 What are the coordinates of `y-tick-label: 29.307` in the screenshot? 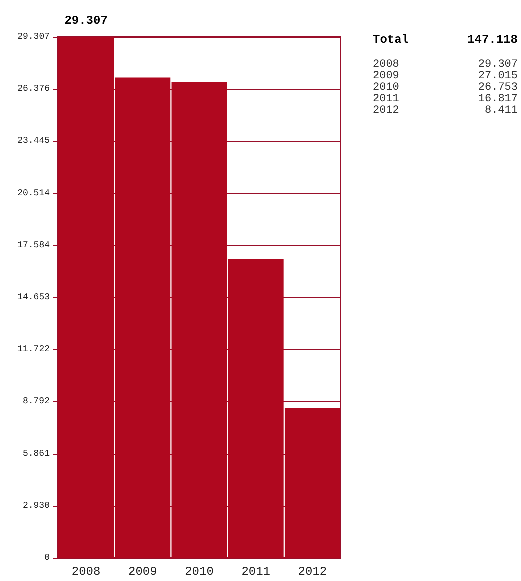 It's located at (34, 37).